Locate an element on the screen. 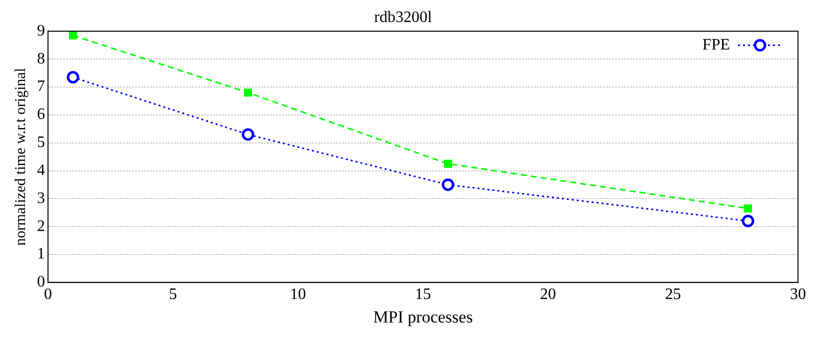  y-tick-label: 2 is located at coordinates (41, 226).